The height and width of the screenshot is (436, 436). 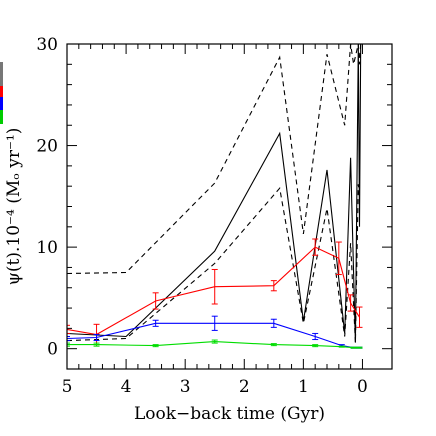 I want to click on x-tick-label: 0, so click(x=362, y=387).